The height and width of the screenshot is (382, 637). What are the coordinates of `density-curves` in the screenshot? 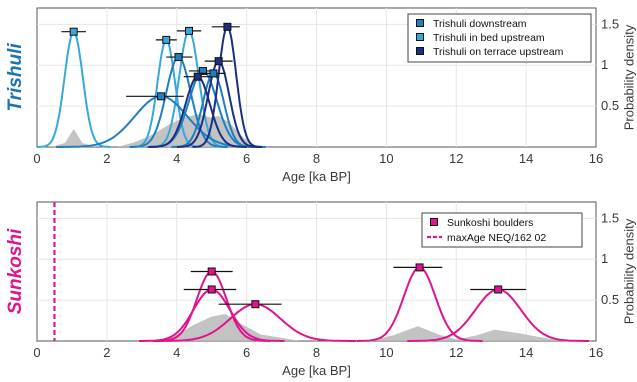 It's located at (151, 86).